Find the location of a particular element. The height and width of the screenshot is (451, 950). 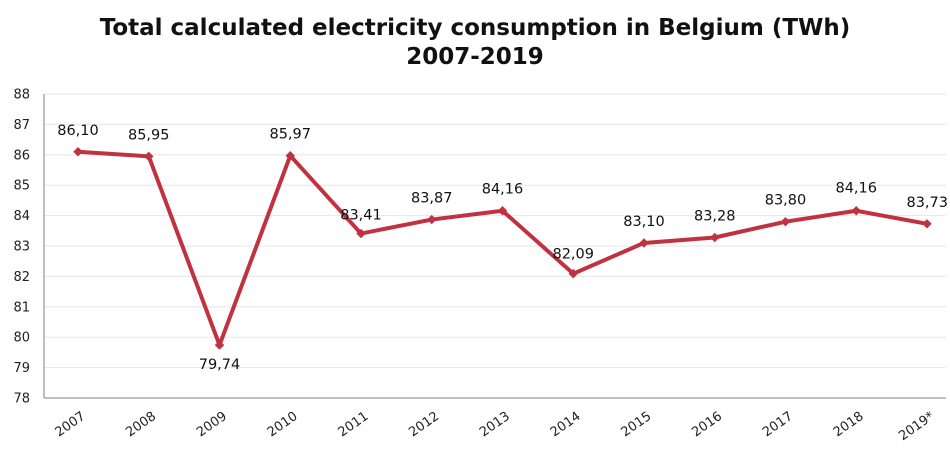

x-tick-label: 2009 is located at coordinates (212, 424).